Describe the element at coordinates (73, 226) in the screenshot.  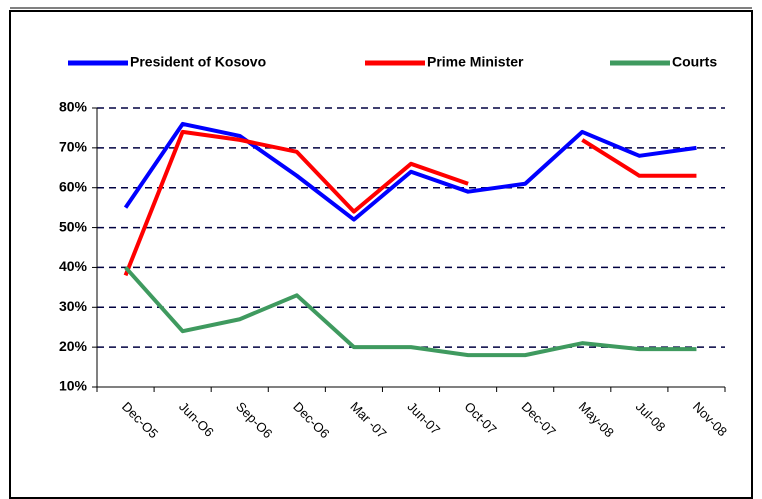
I see `y-tick-label: 50%` at that location.